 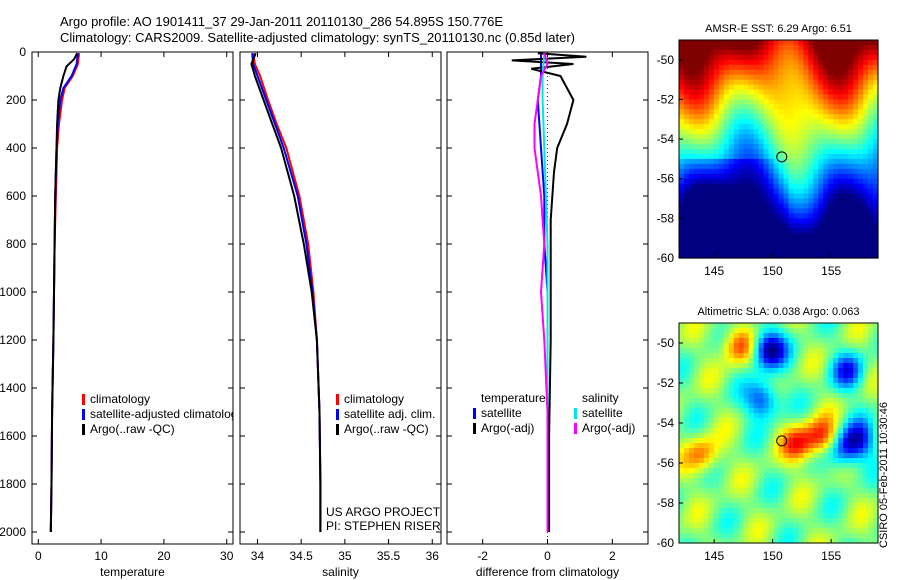 I want to click on annotation-text: US ARGO PROJECT, so click(x=383, y=512).